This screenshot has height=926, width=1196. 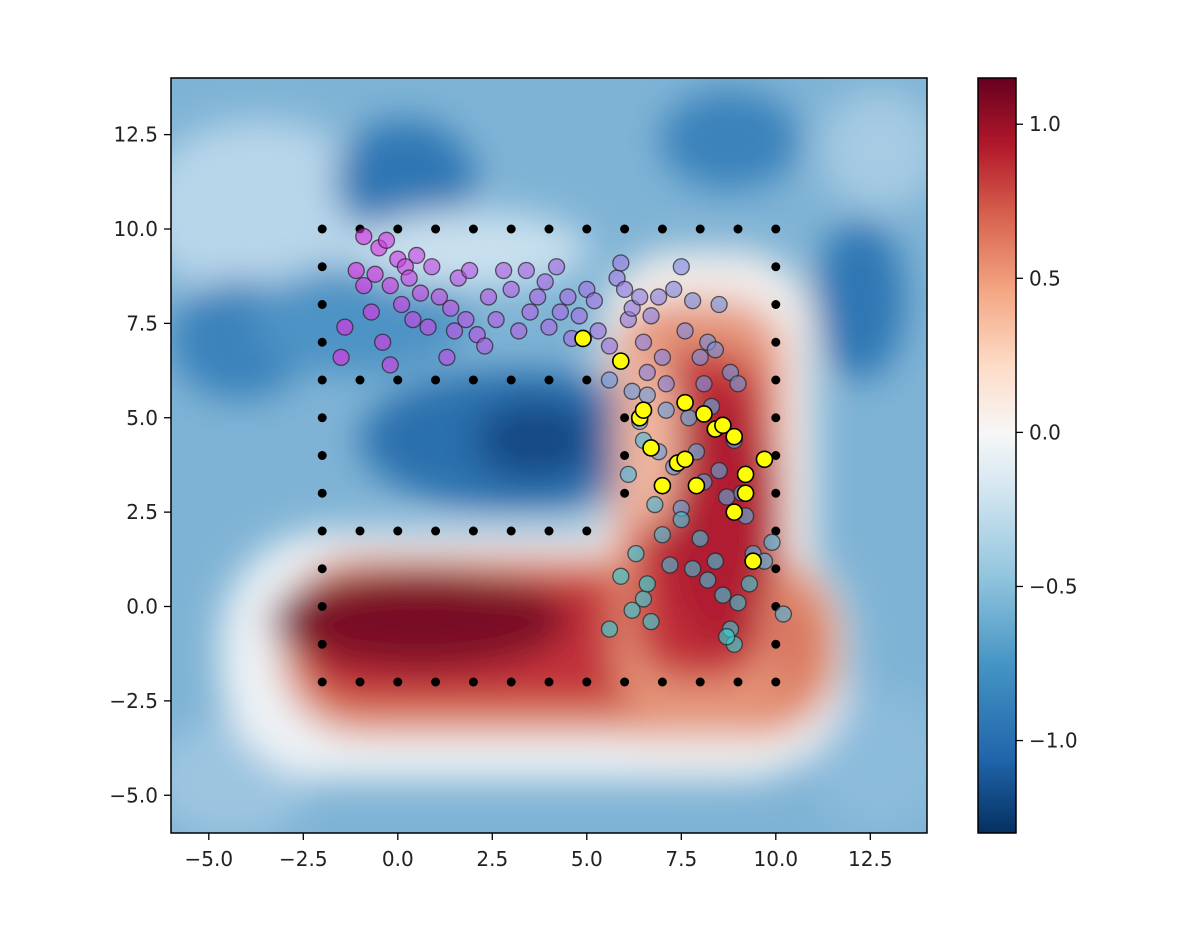 I want to click on y-tick-label: 5.0, so click(x=142, y=418).